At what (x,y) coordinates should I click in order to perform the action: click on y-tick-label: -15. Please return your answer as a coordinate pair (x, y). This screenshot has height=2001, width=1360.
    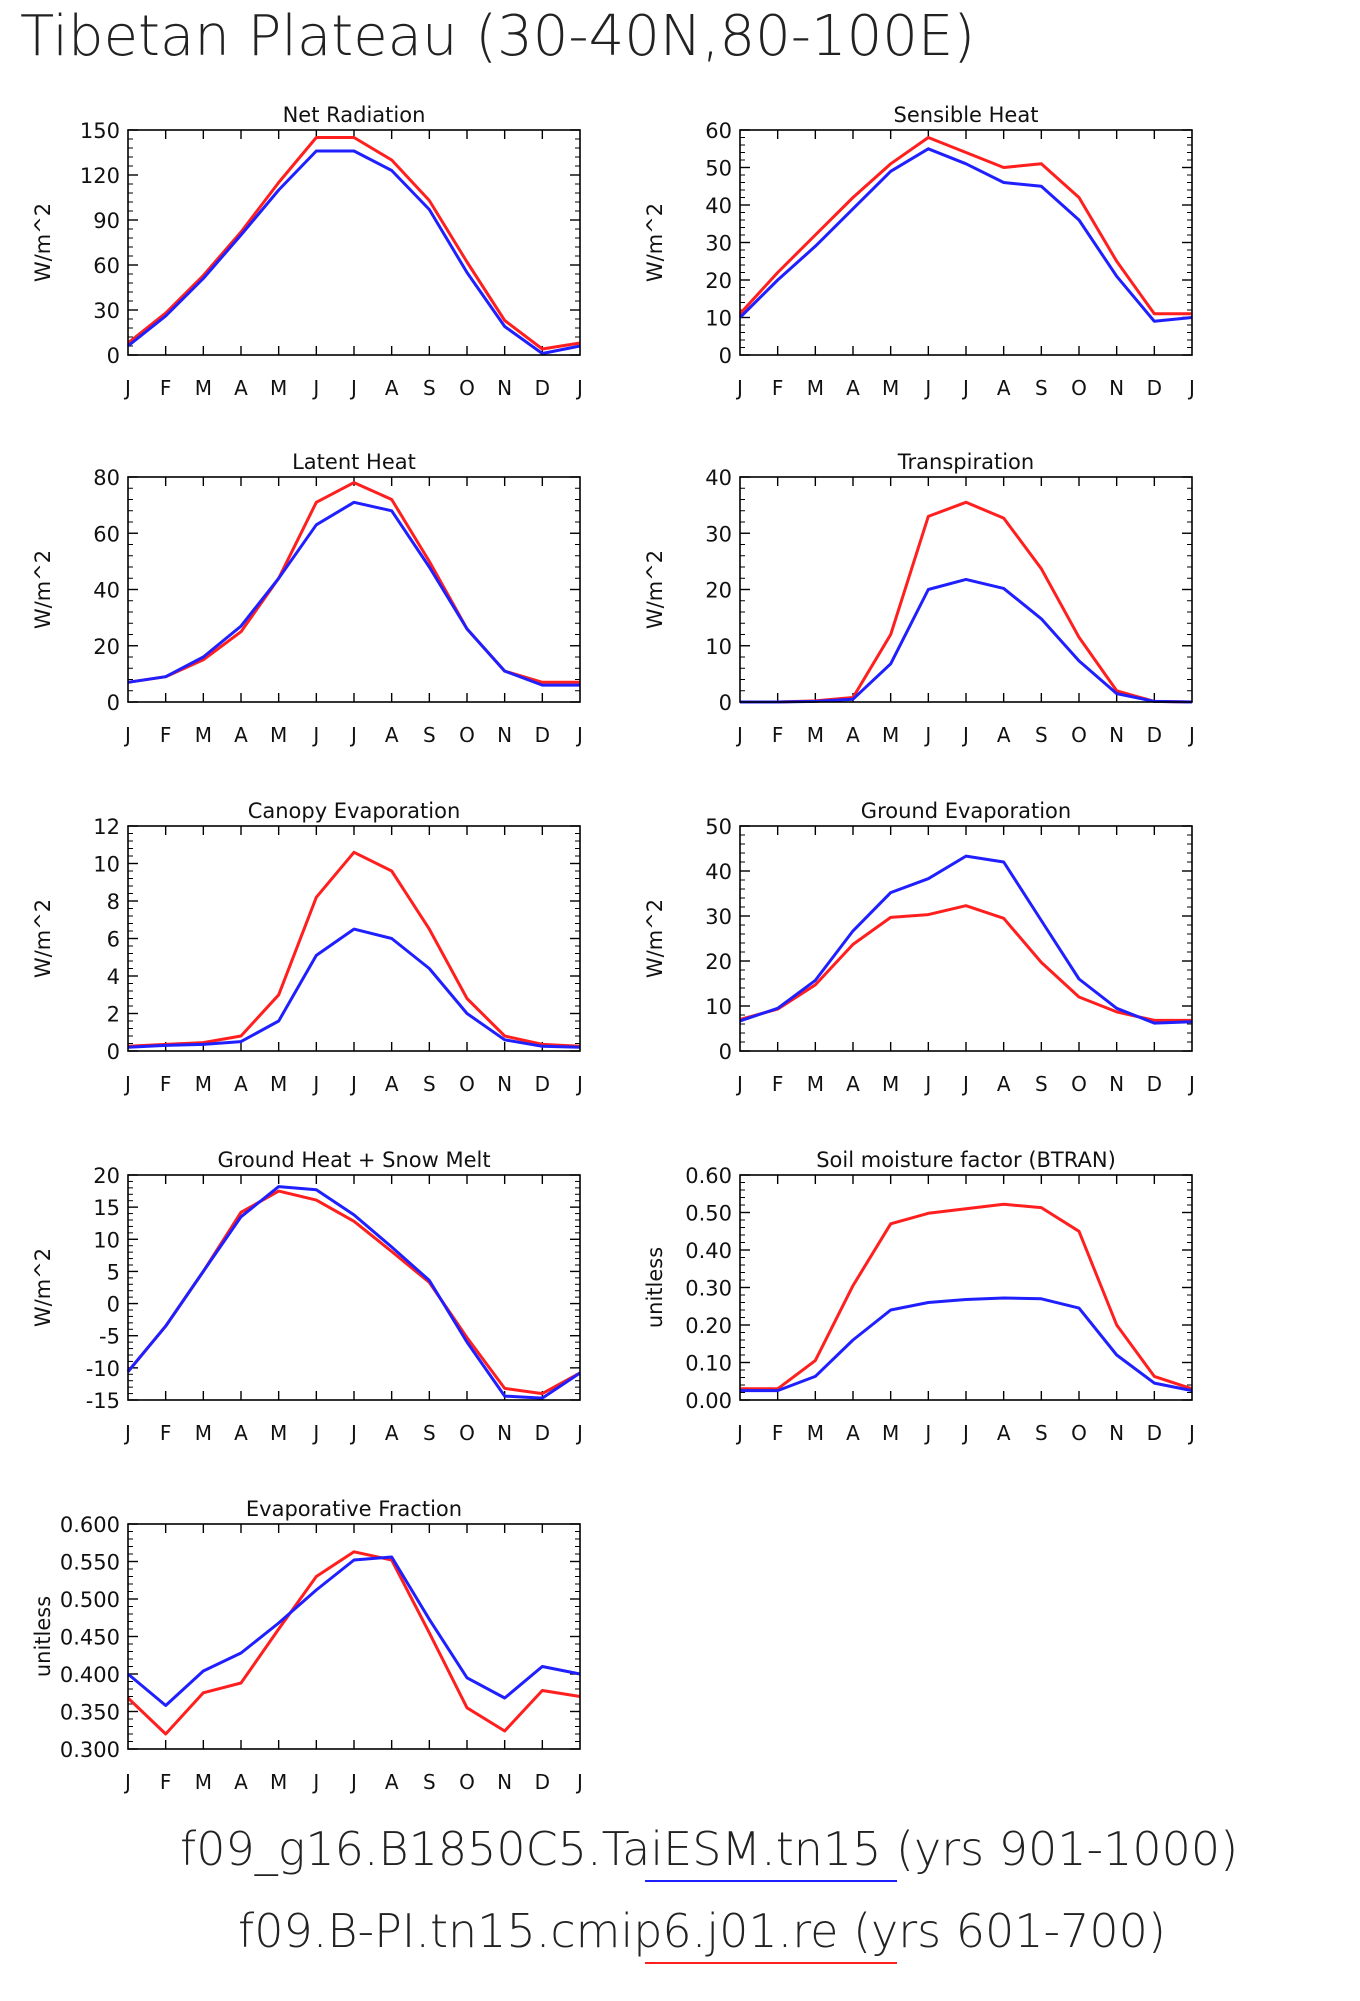
    Looking at the image, I should click on (103, 1401).